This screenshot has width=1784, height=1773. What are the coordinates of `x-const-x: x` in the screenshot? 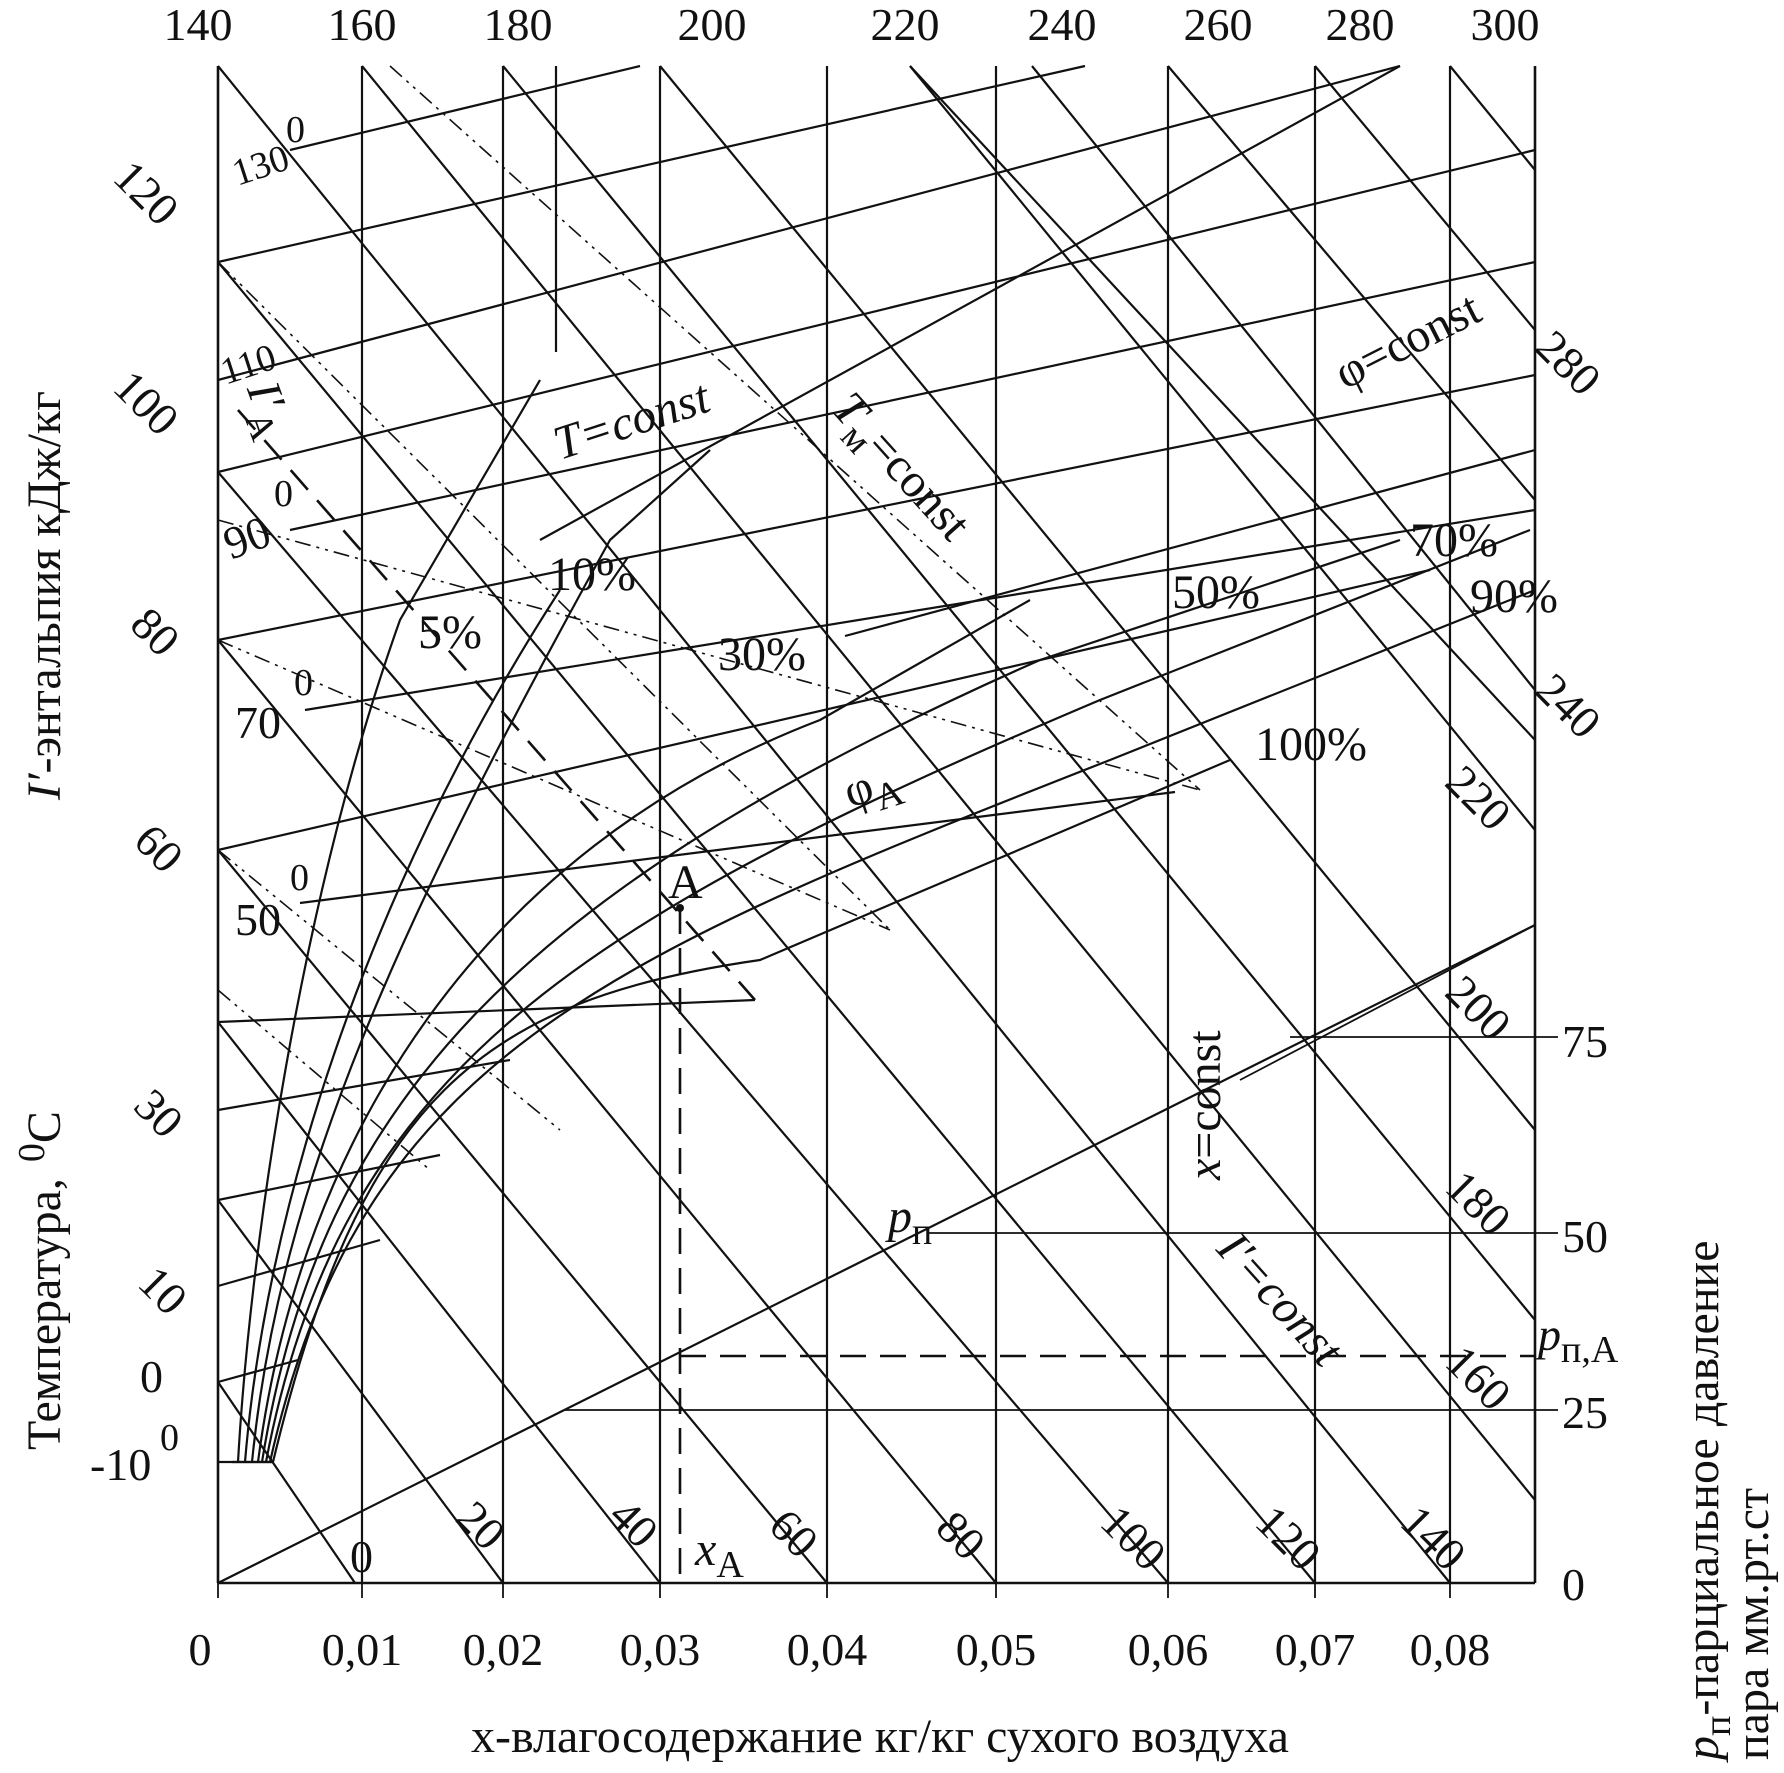 It's located at (1204, 1170).